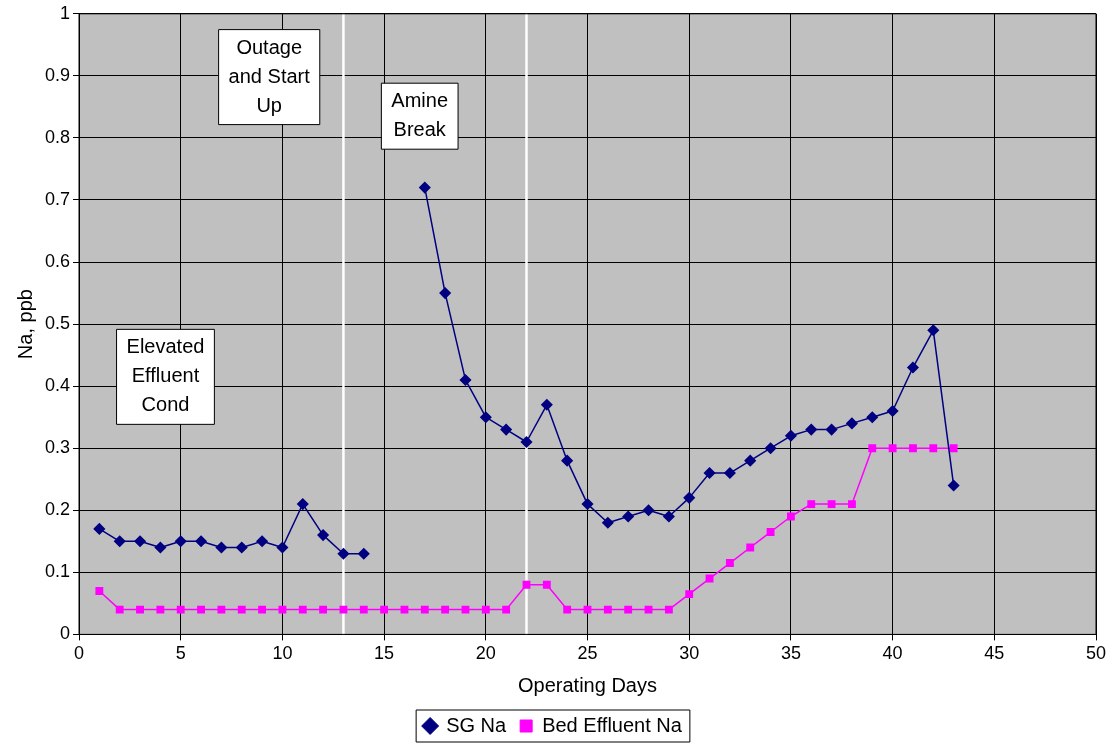  What do you see at coordinates (57, 447) in the screenshot?
I see `y-tick-label: 0.3` at bounding box center [57, 447].